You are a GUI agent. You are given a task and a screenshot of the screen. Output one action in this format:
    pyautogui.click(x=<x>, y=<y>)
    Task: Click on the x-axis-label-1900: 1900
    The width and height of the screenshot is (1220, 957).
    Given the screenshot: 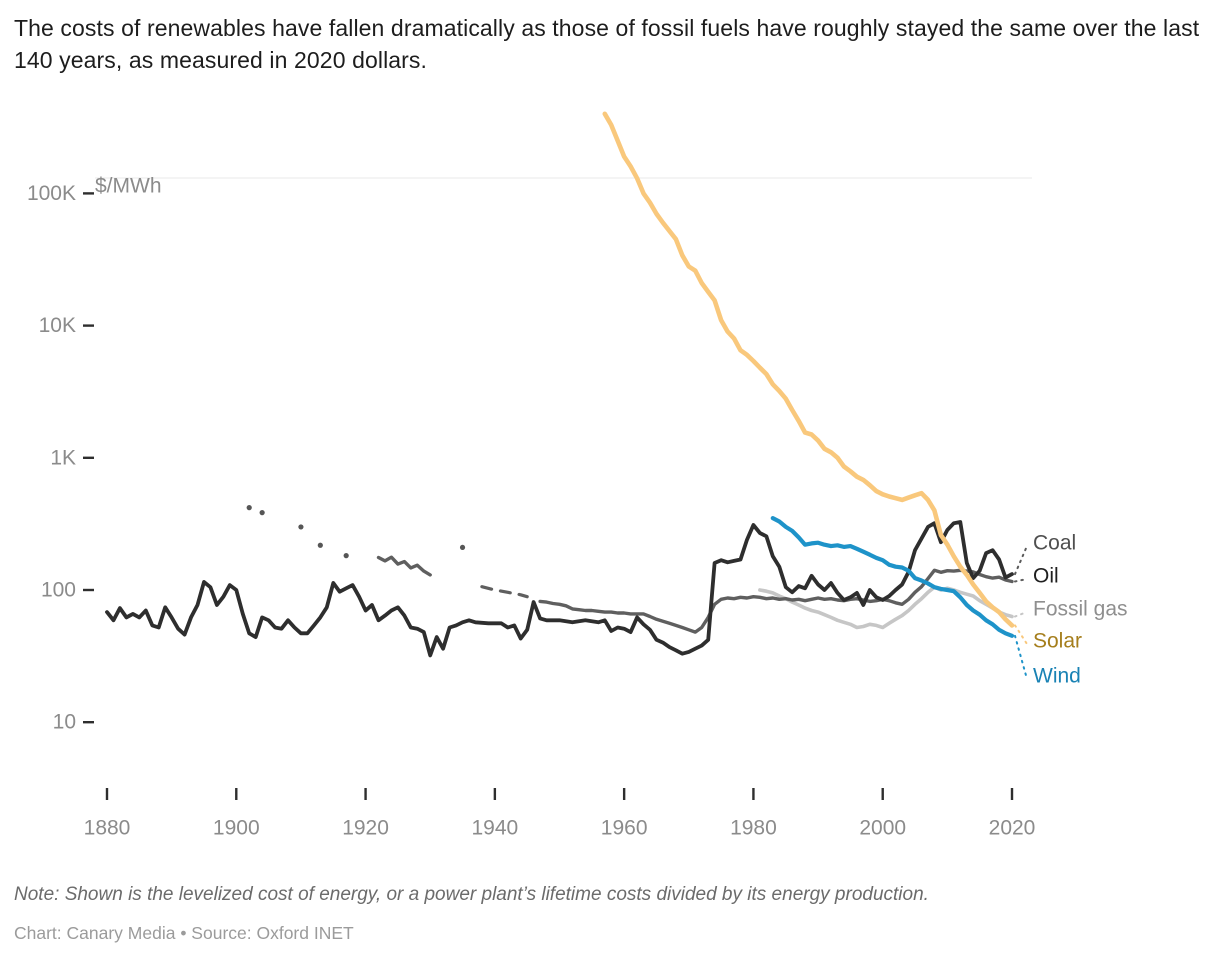 What is the action you would take?
    pyautogui.click(x=236, y=827)
    